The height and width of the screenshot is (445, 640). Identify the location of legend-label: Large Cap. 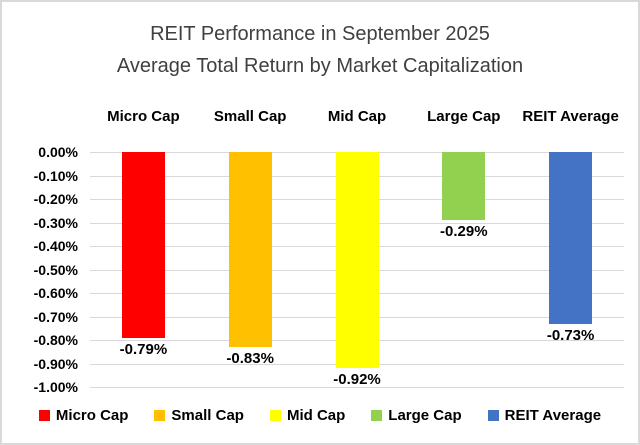
(425, 415).